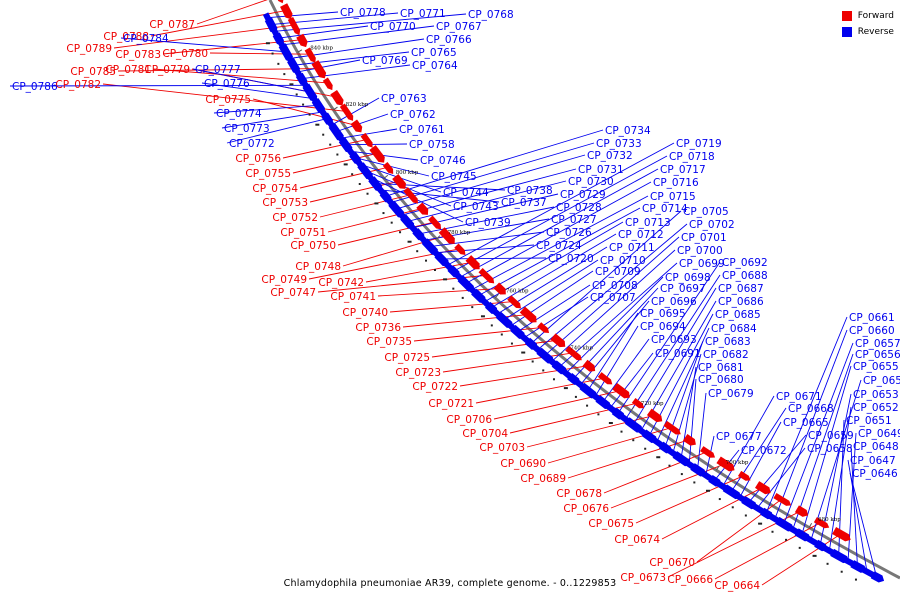  I want to click on gene-label: CP_0754, so click(275, 189).